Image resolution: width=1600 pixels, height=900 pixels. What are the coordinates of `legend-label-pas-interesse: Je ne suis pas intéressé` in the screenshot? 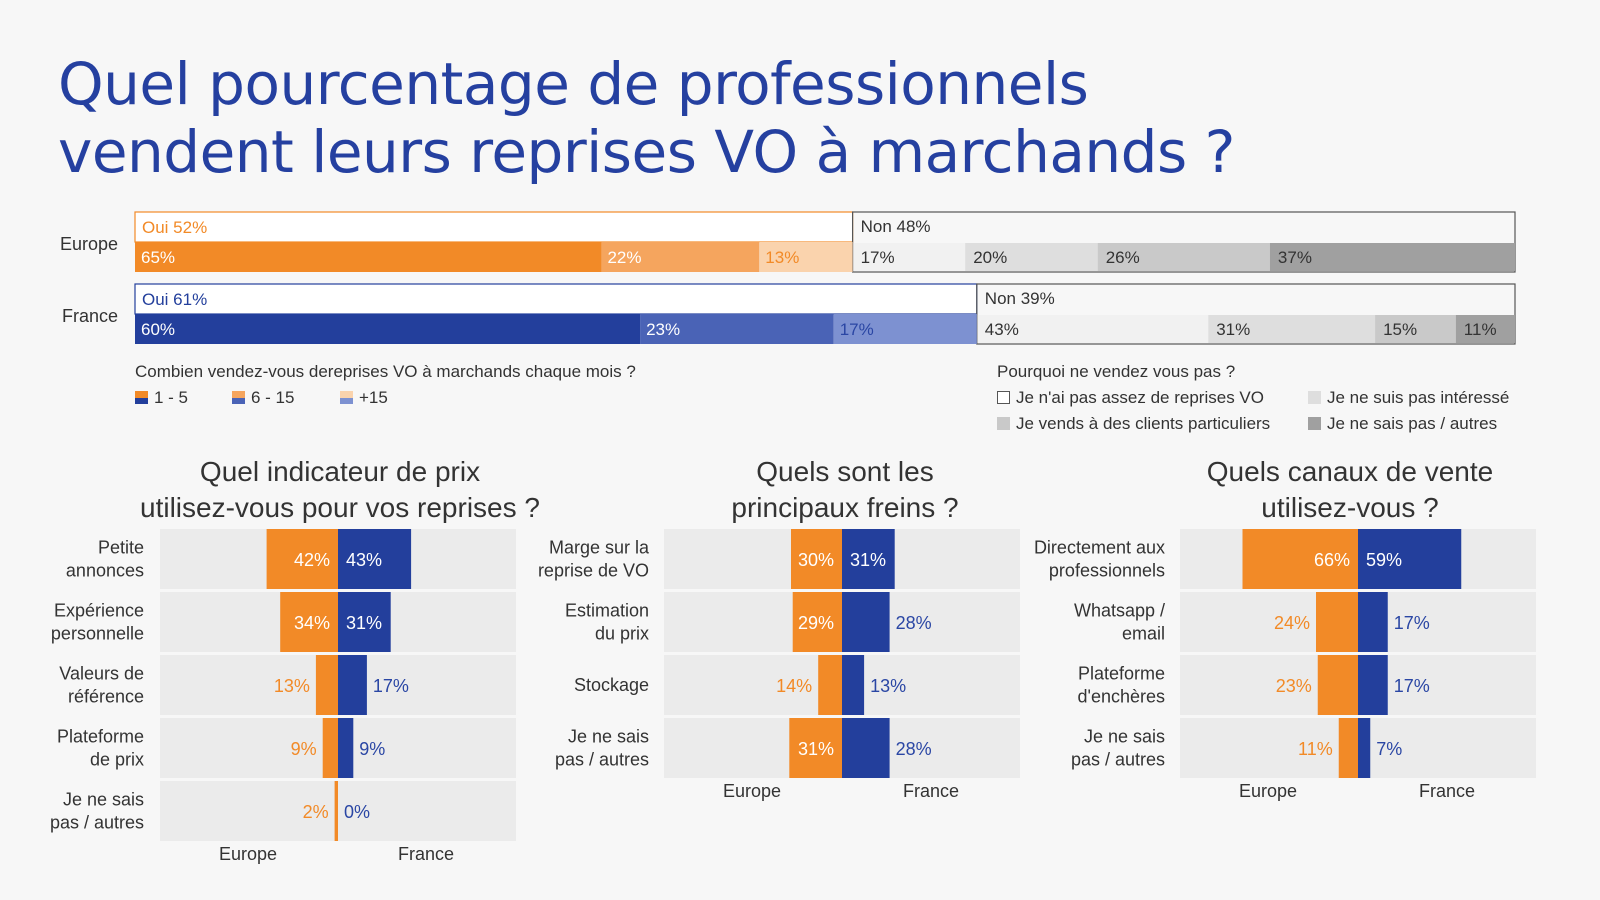 It's located at (1418, 397).